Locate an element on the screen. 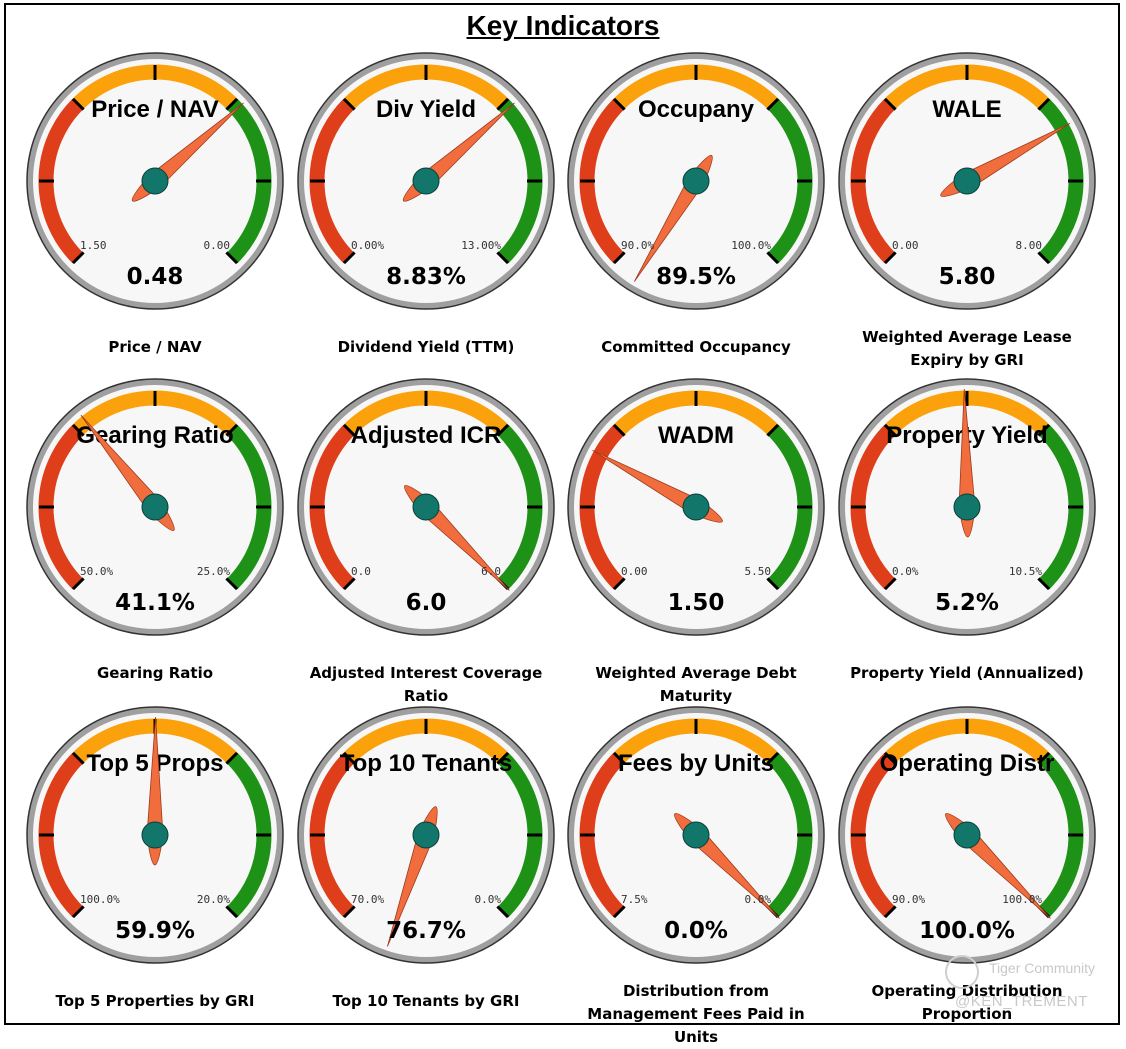  gauge-value: 1.50 is located at coordinates (696, 603).